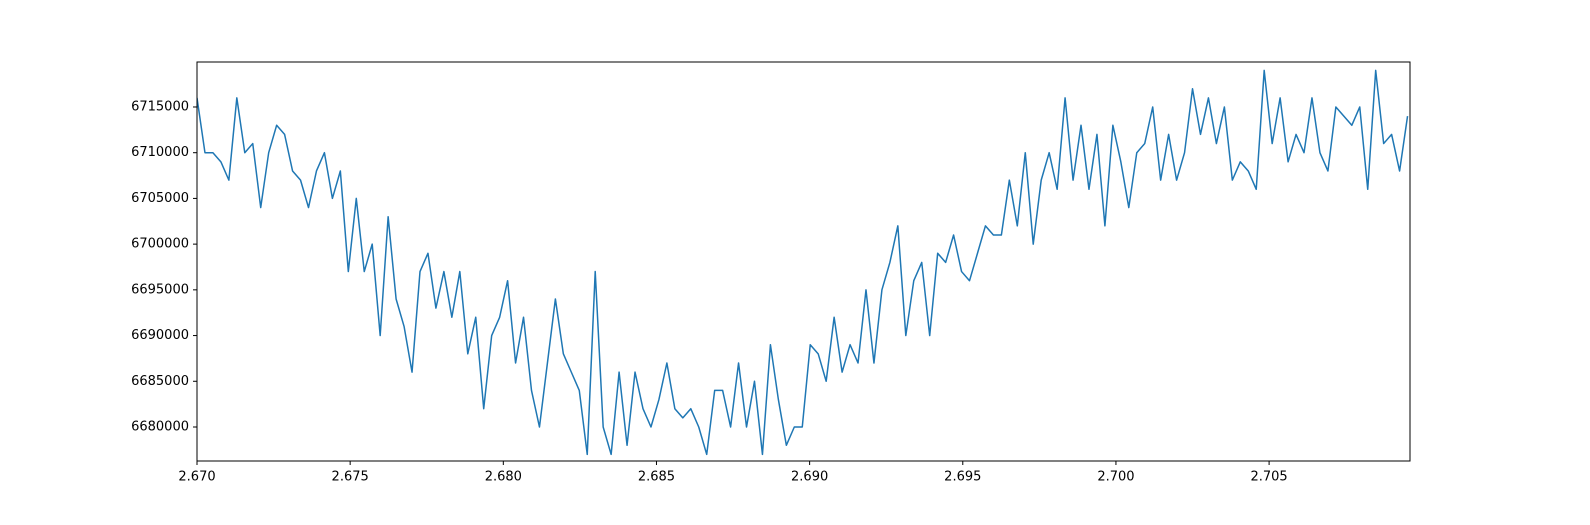 The image size is (1590, 525). What do you see at coordinates (160, 106) in the screenshot?
I see `y-tick-label: 6715000` at bounding box center [160, 106].